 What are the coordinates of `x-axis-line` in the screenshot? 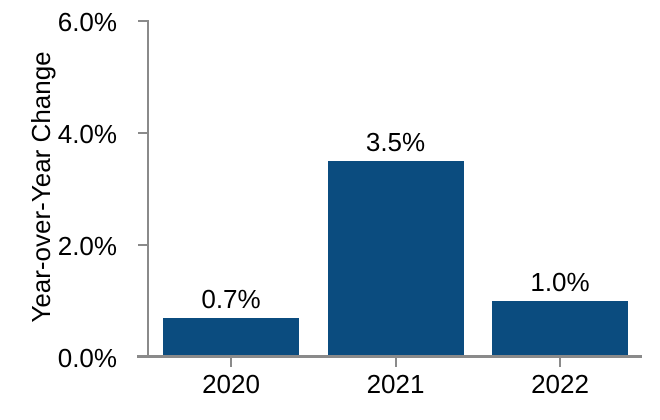 It's located at (389, 356).